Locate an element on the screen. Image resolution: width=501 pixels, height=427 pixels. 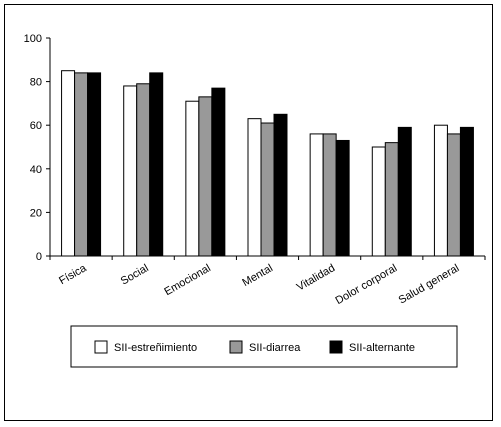
legend-label-sii-alternante: SII-alternante is located at coordinates (382, 348).